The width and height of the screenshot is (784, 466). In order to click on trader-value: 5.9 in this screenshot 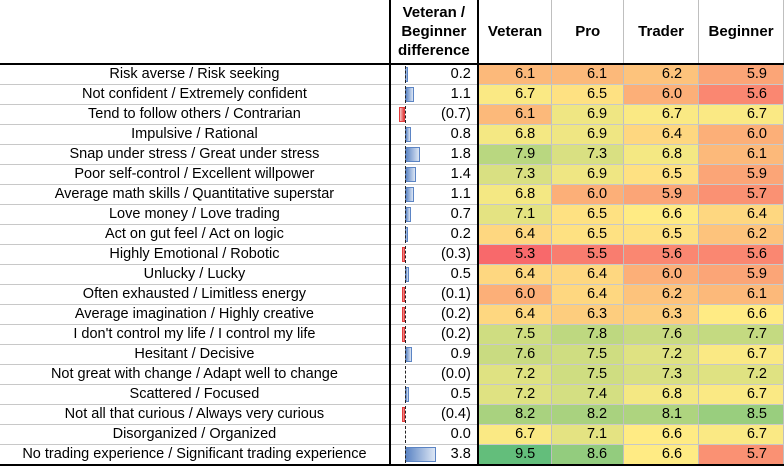, I will do `click(661, 194)`.